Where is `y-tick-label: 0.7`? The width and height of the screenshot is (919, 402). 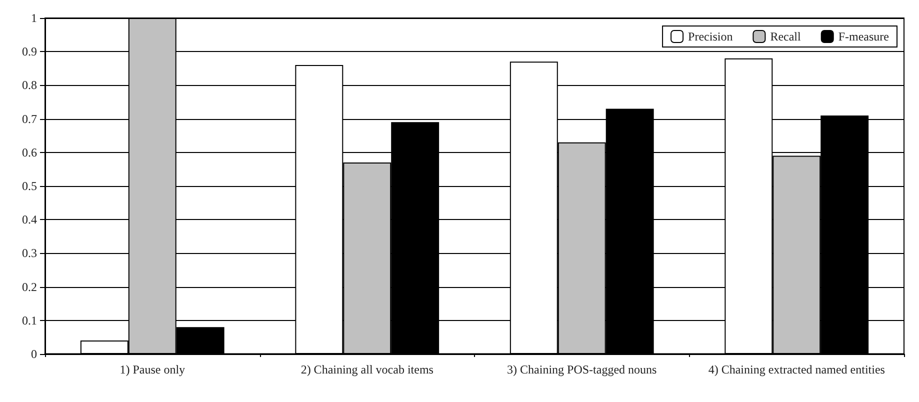
y-tick-label: 0.7 is located at coordinates (29, 119).